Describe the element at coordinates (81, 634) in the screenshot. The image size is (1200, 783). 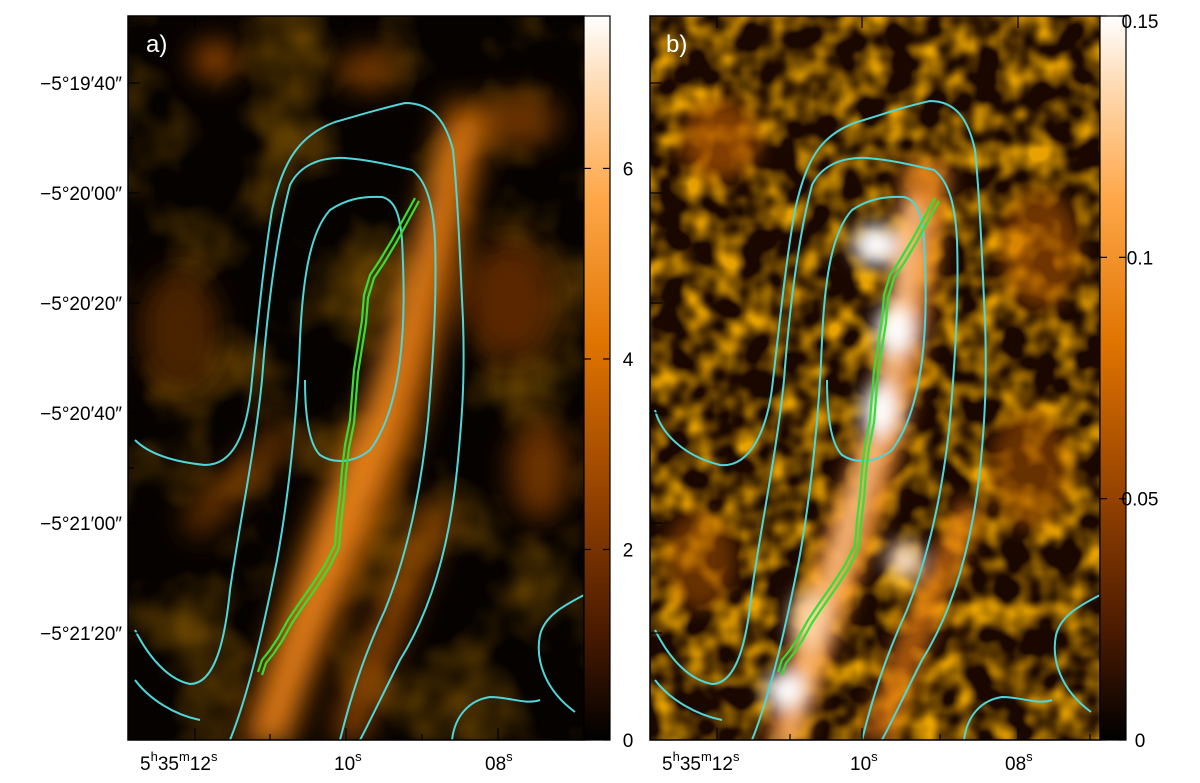
I see `dec-label: −5°21′20″` at that location.